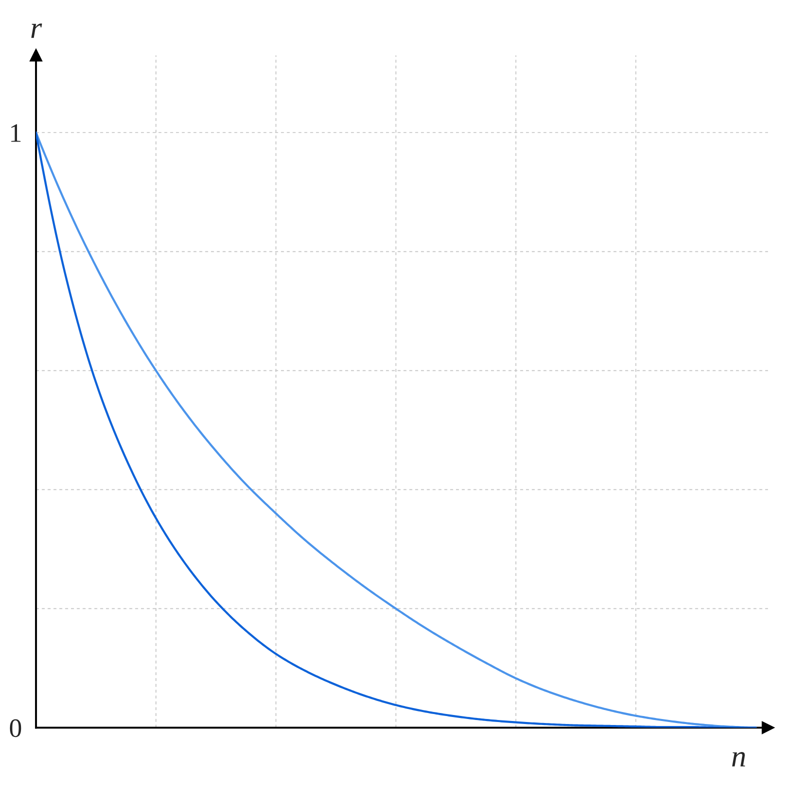  What do you see at coordinates (739, 759) in the screenshot?
I see `x-axis-title: n` at bounding box center [739, 759].